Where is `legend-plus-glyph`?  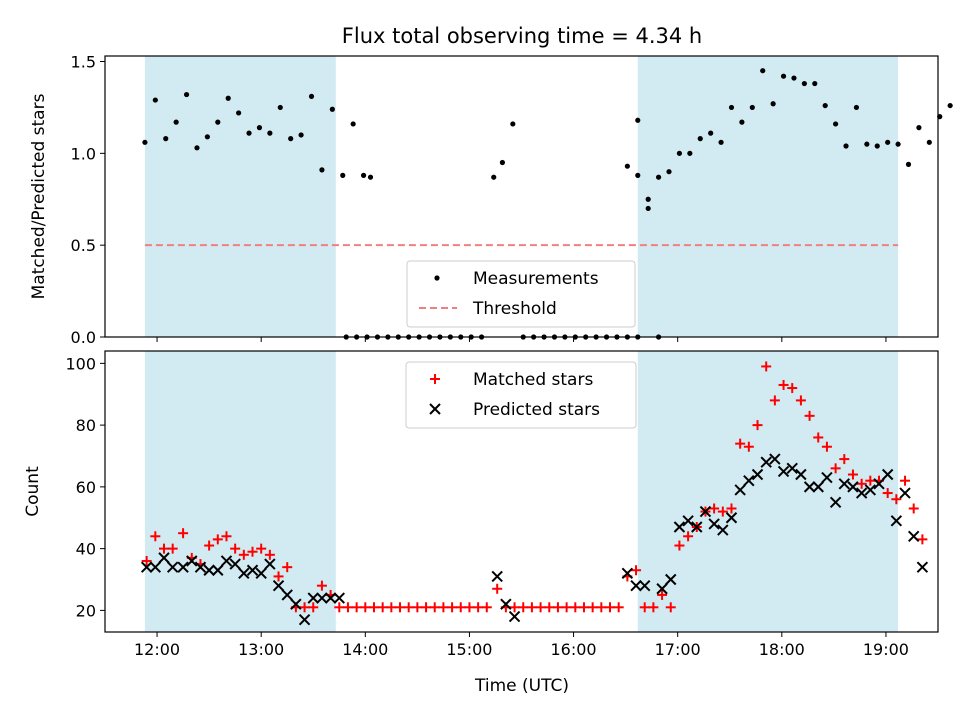 legend-plus-glyph is located at coordinates (435, 379).